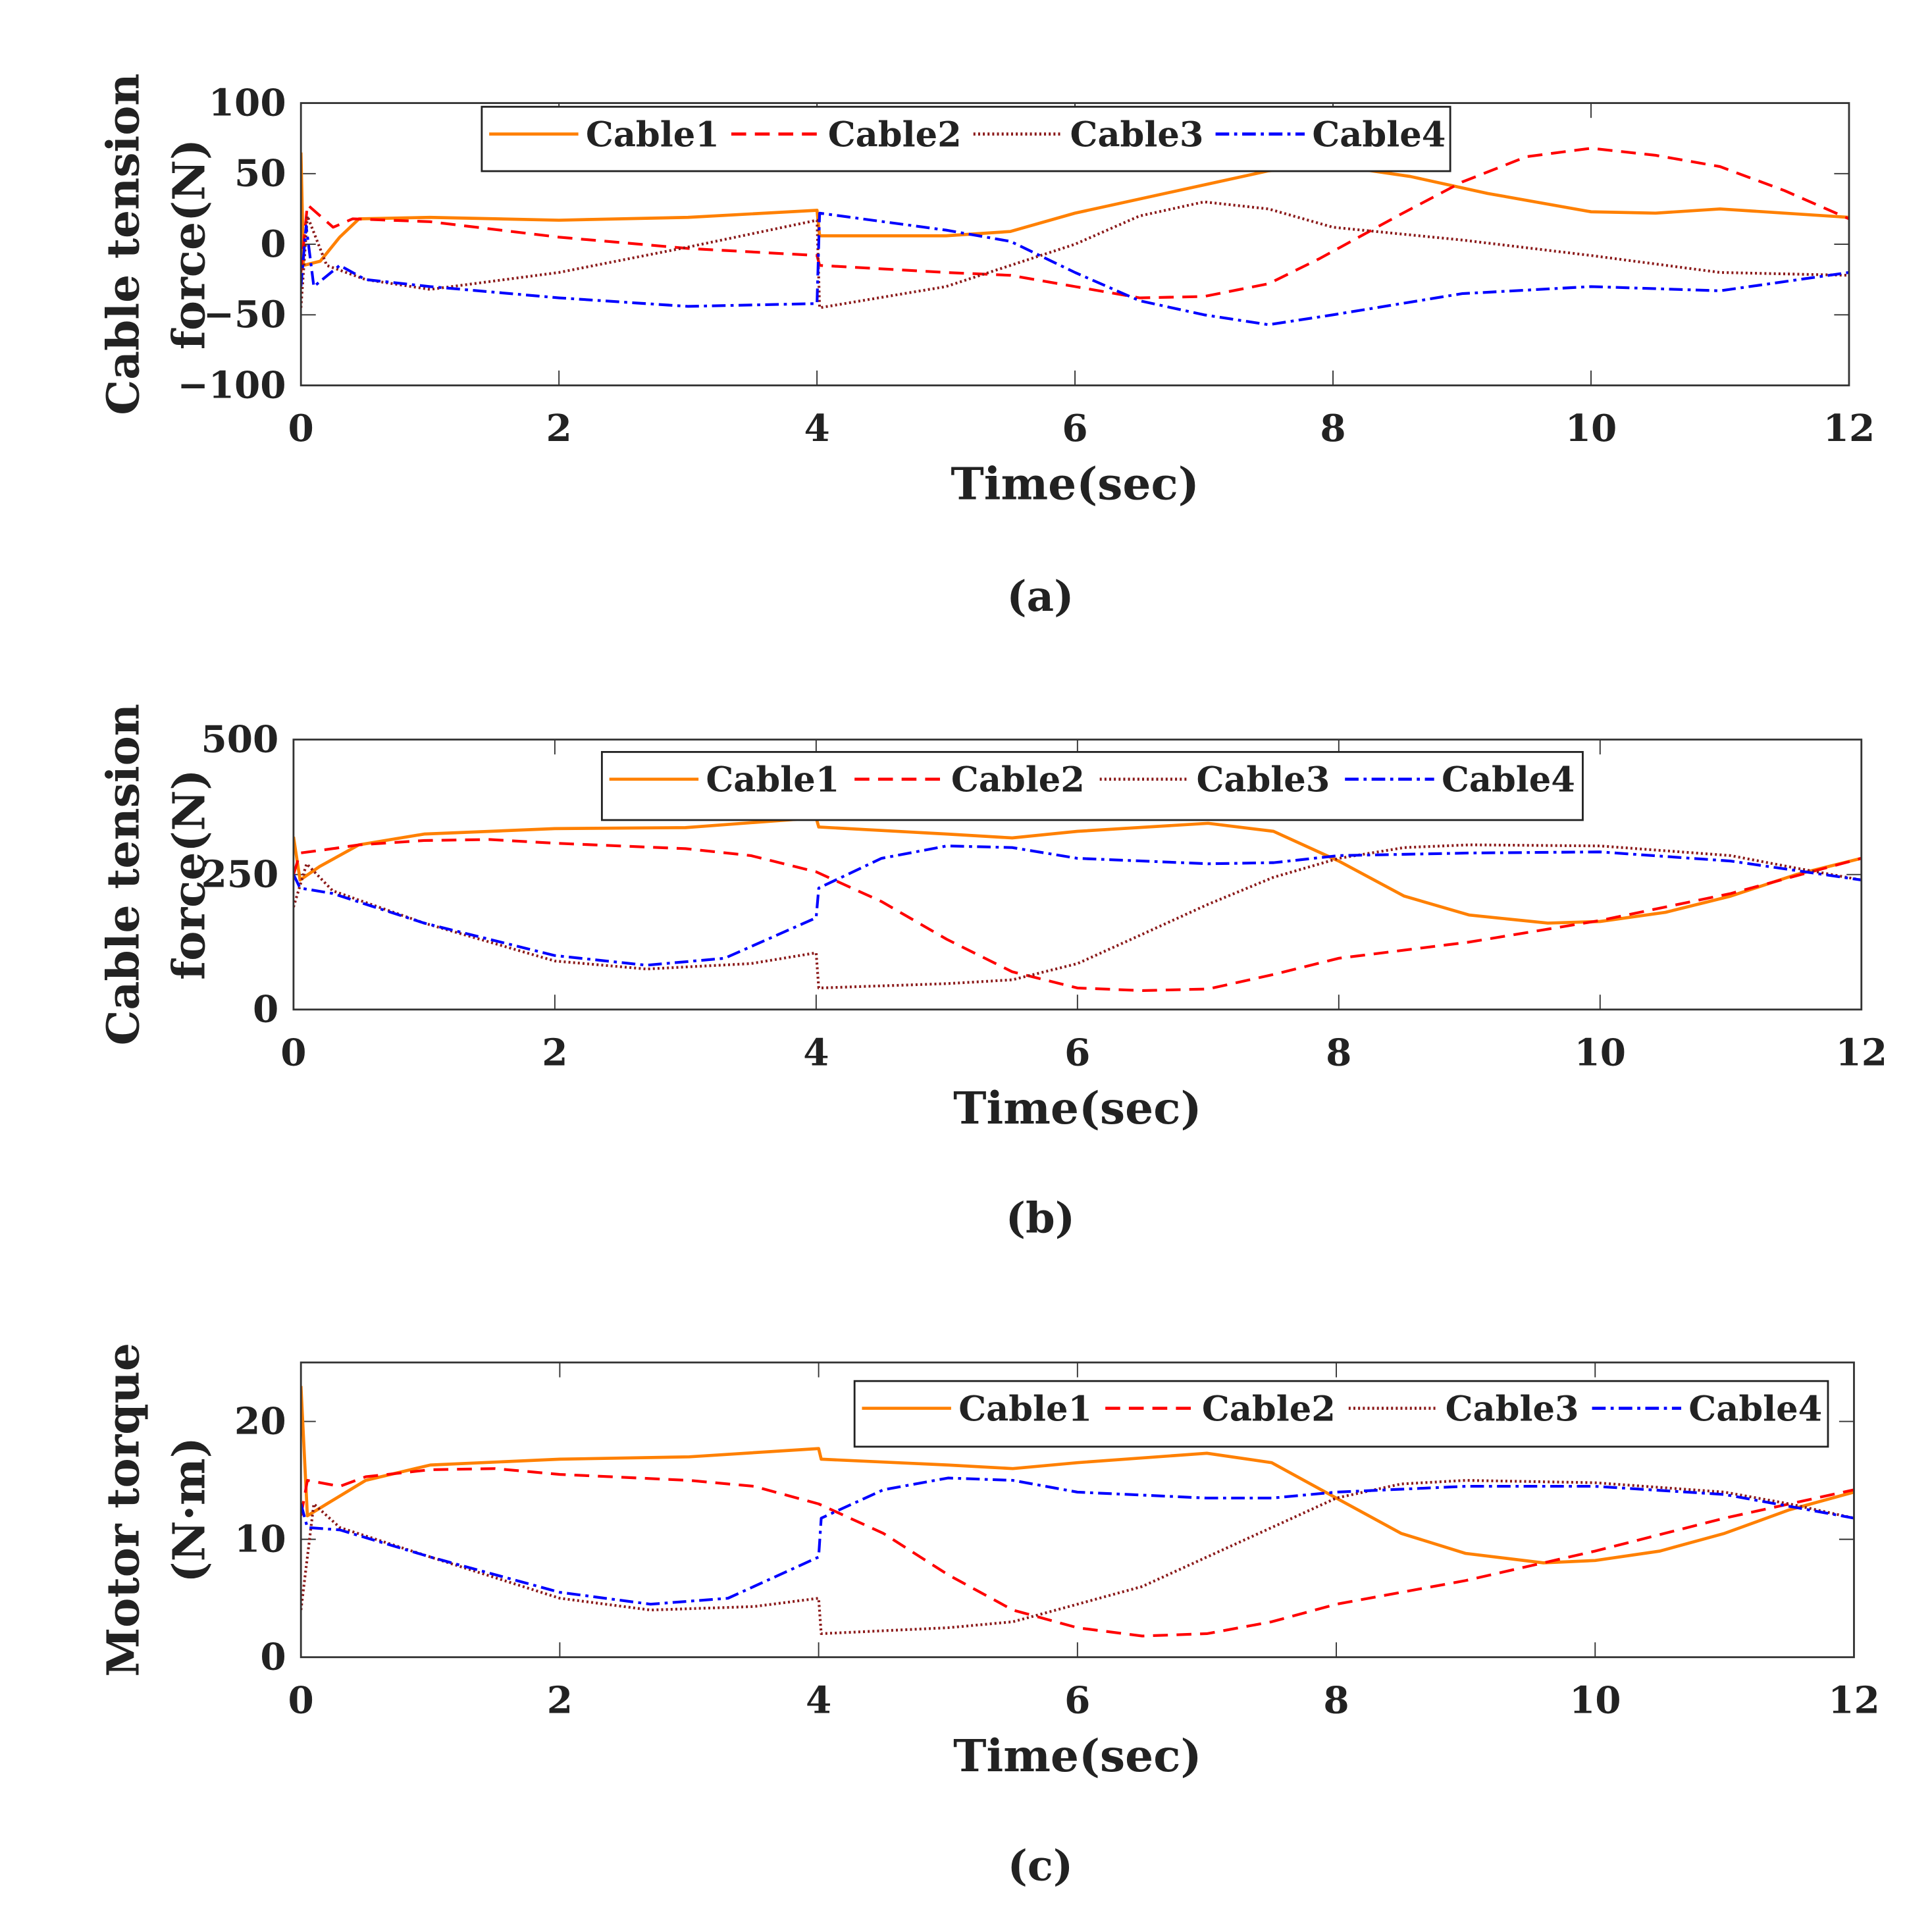  What do you see at coordinates (1040, 1218) in the screenshot?
I see `panel-label: (b)` at bounding box center [1040, 1218].